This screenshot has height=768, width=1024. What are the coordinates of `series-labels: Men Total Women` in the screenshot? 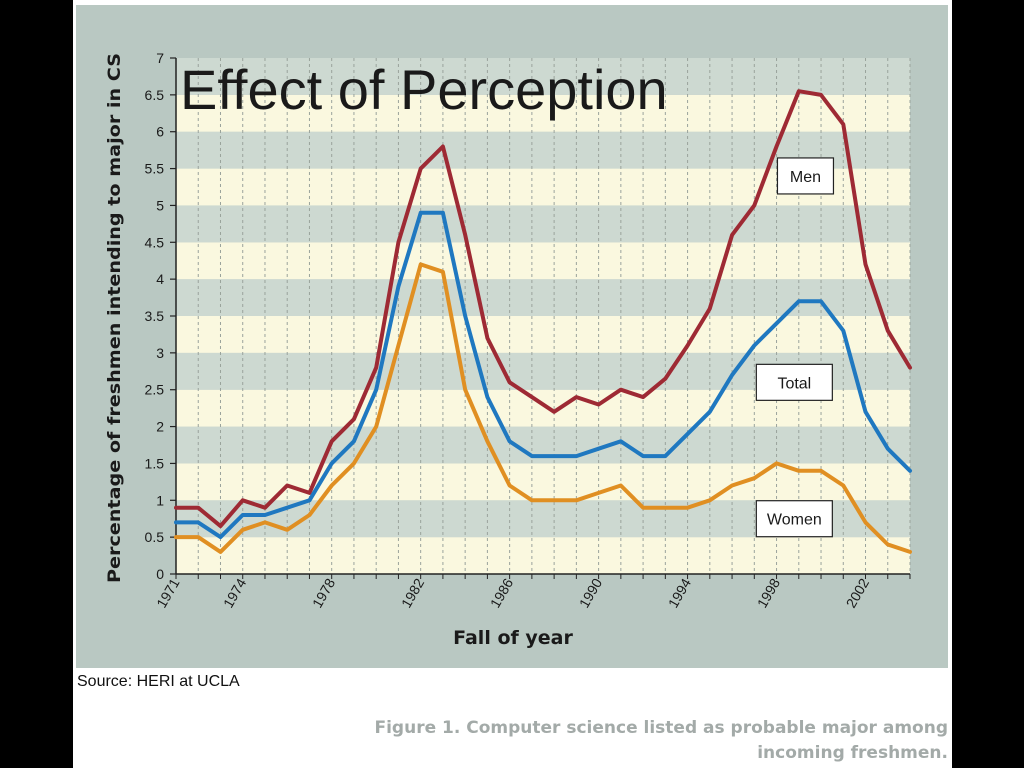 It's located at (795, 347).